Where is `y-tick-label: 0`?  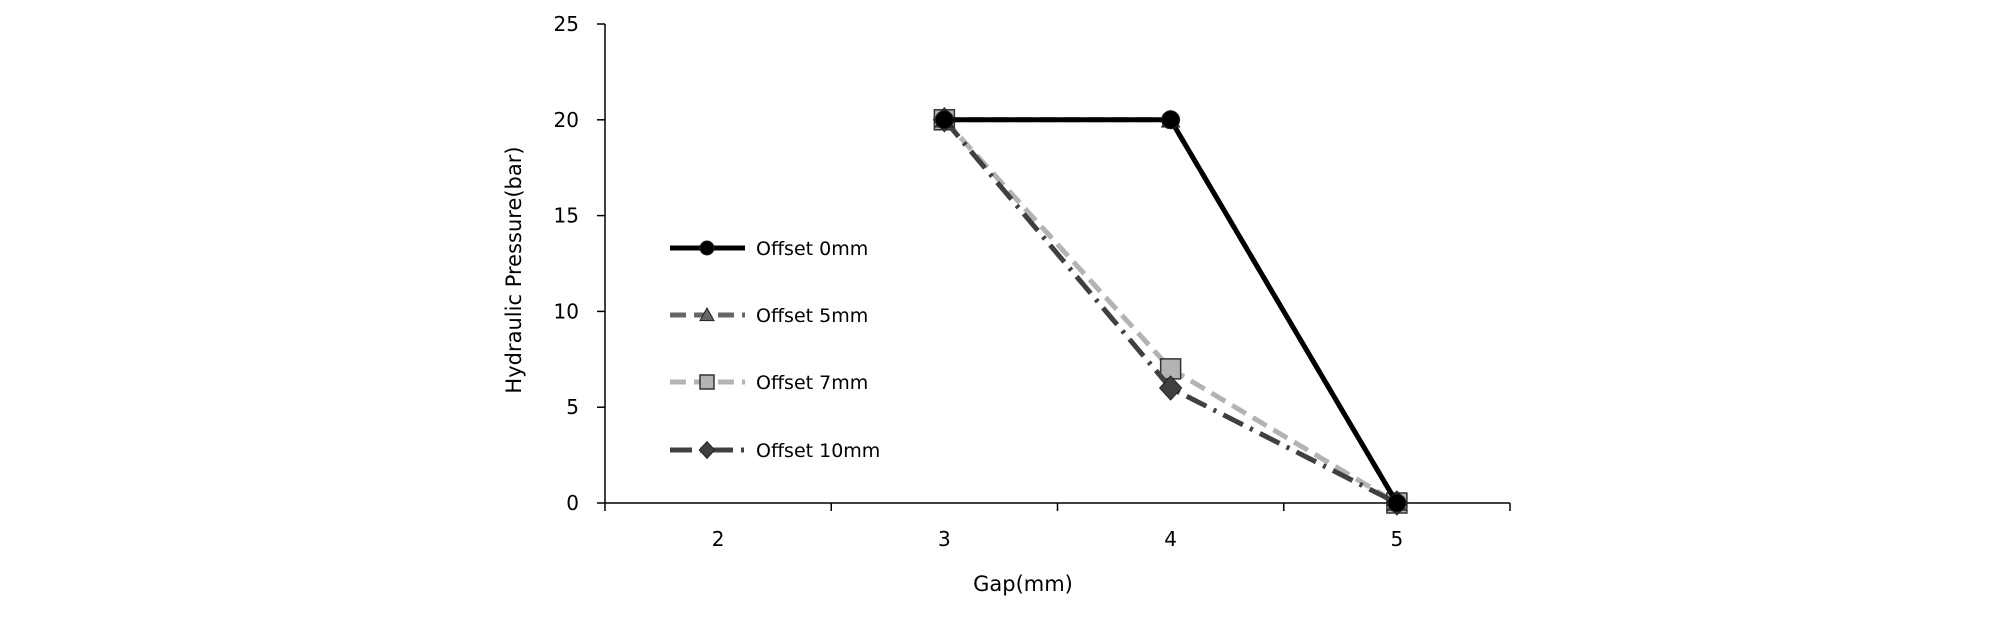 y-tick-label: 0 is located at coordinates (572, 503).